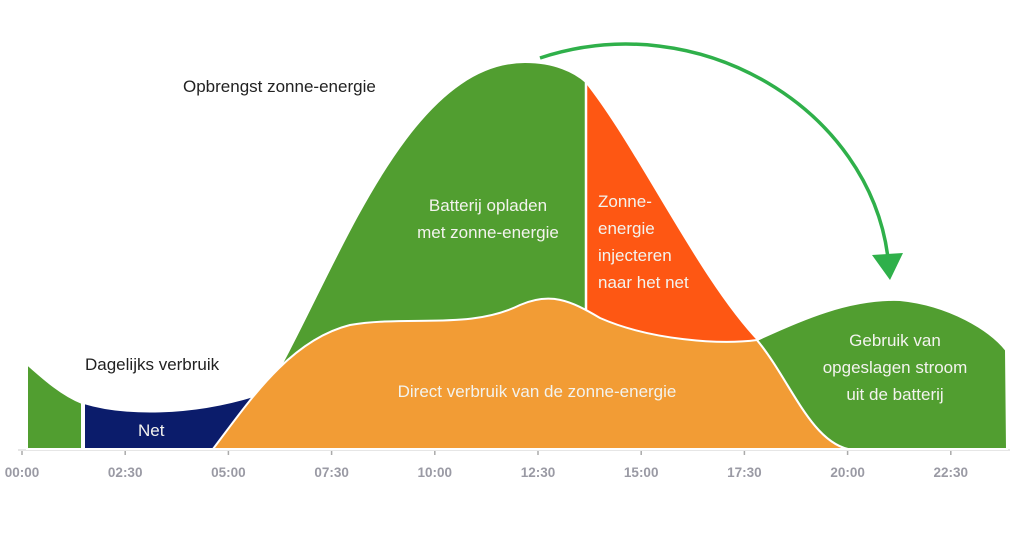  What do you see at coordinates (537, 391) in the screenshot?
I see `direct-use-label: Direct verbruik van de zonne-energie` at bounding box center [537, 391].